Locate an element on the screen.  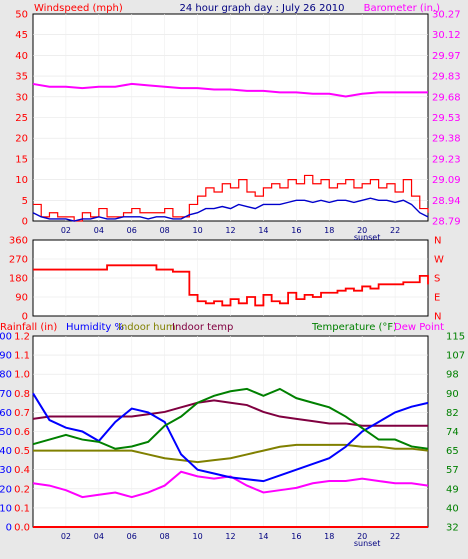
y-tick-label: 1.0 is located at coordinates (22, 375).